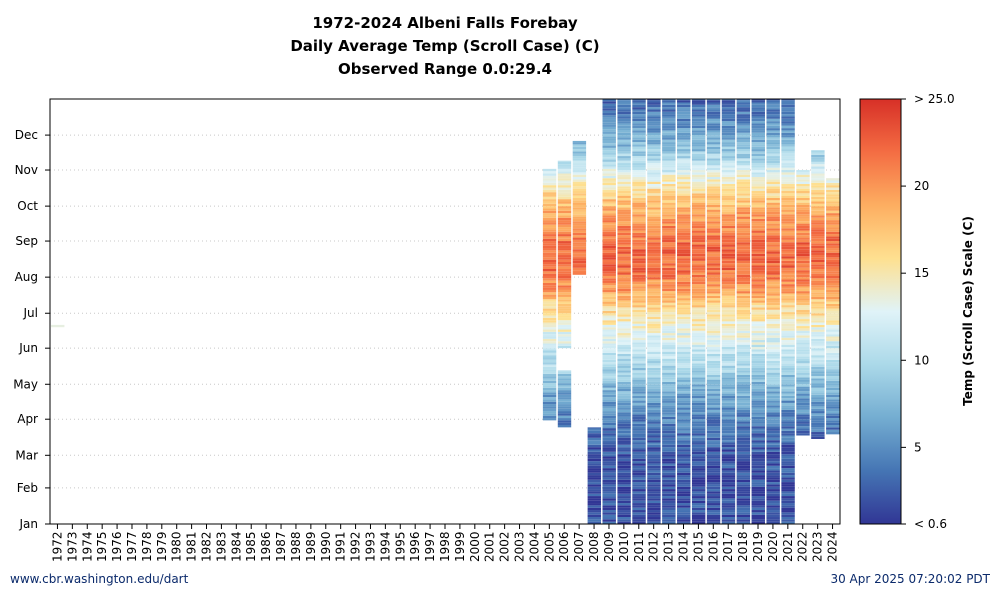 The image size is (1000, 600). What do you see at coordinates (833, 546) in the screenshot?
I see `x-tick-label: 2024` at bounding box center [833, 546].